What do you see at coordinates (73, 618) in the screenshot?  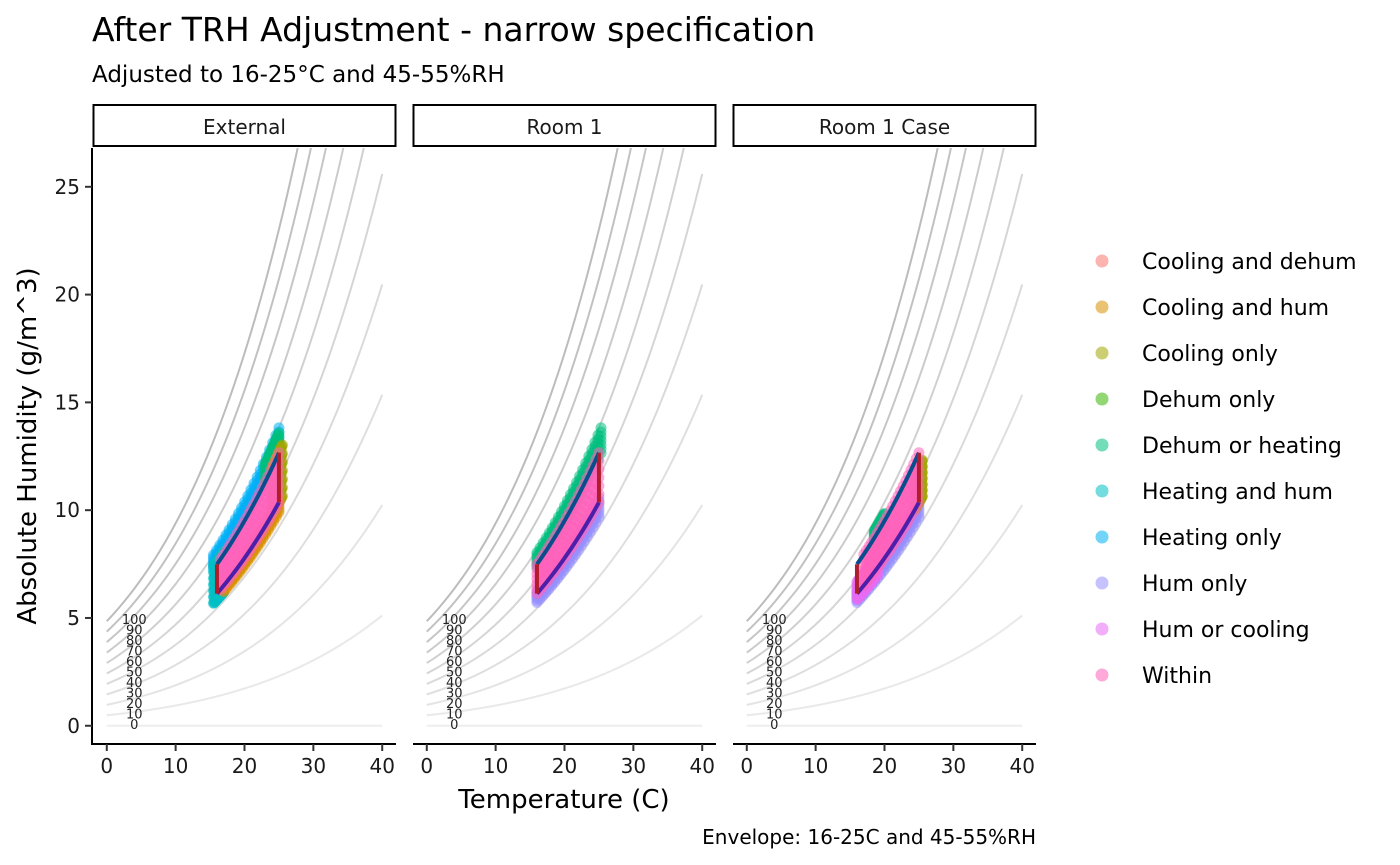 I see `y-tick-label: 5` at bounding box center [73, 618].